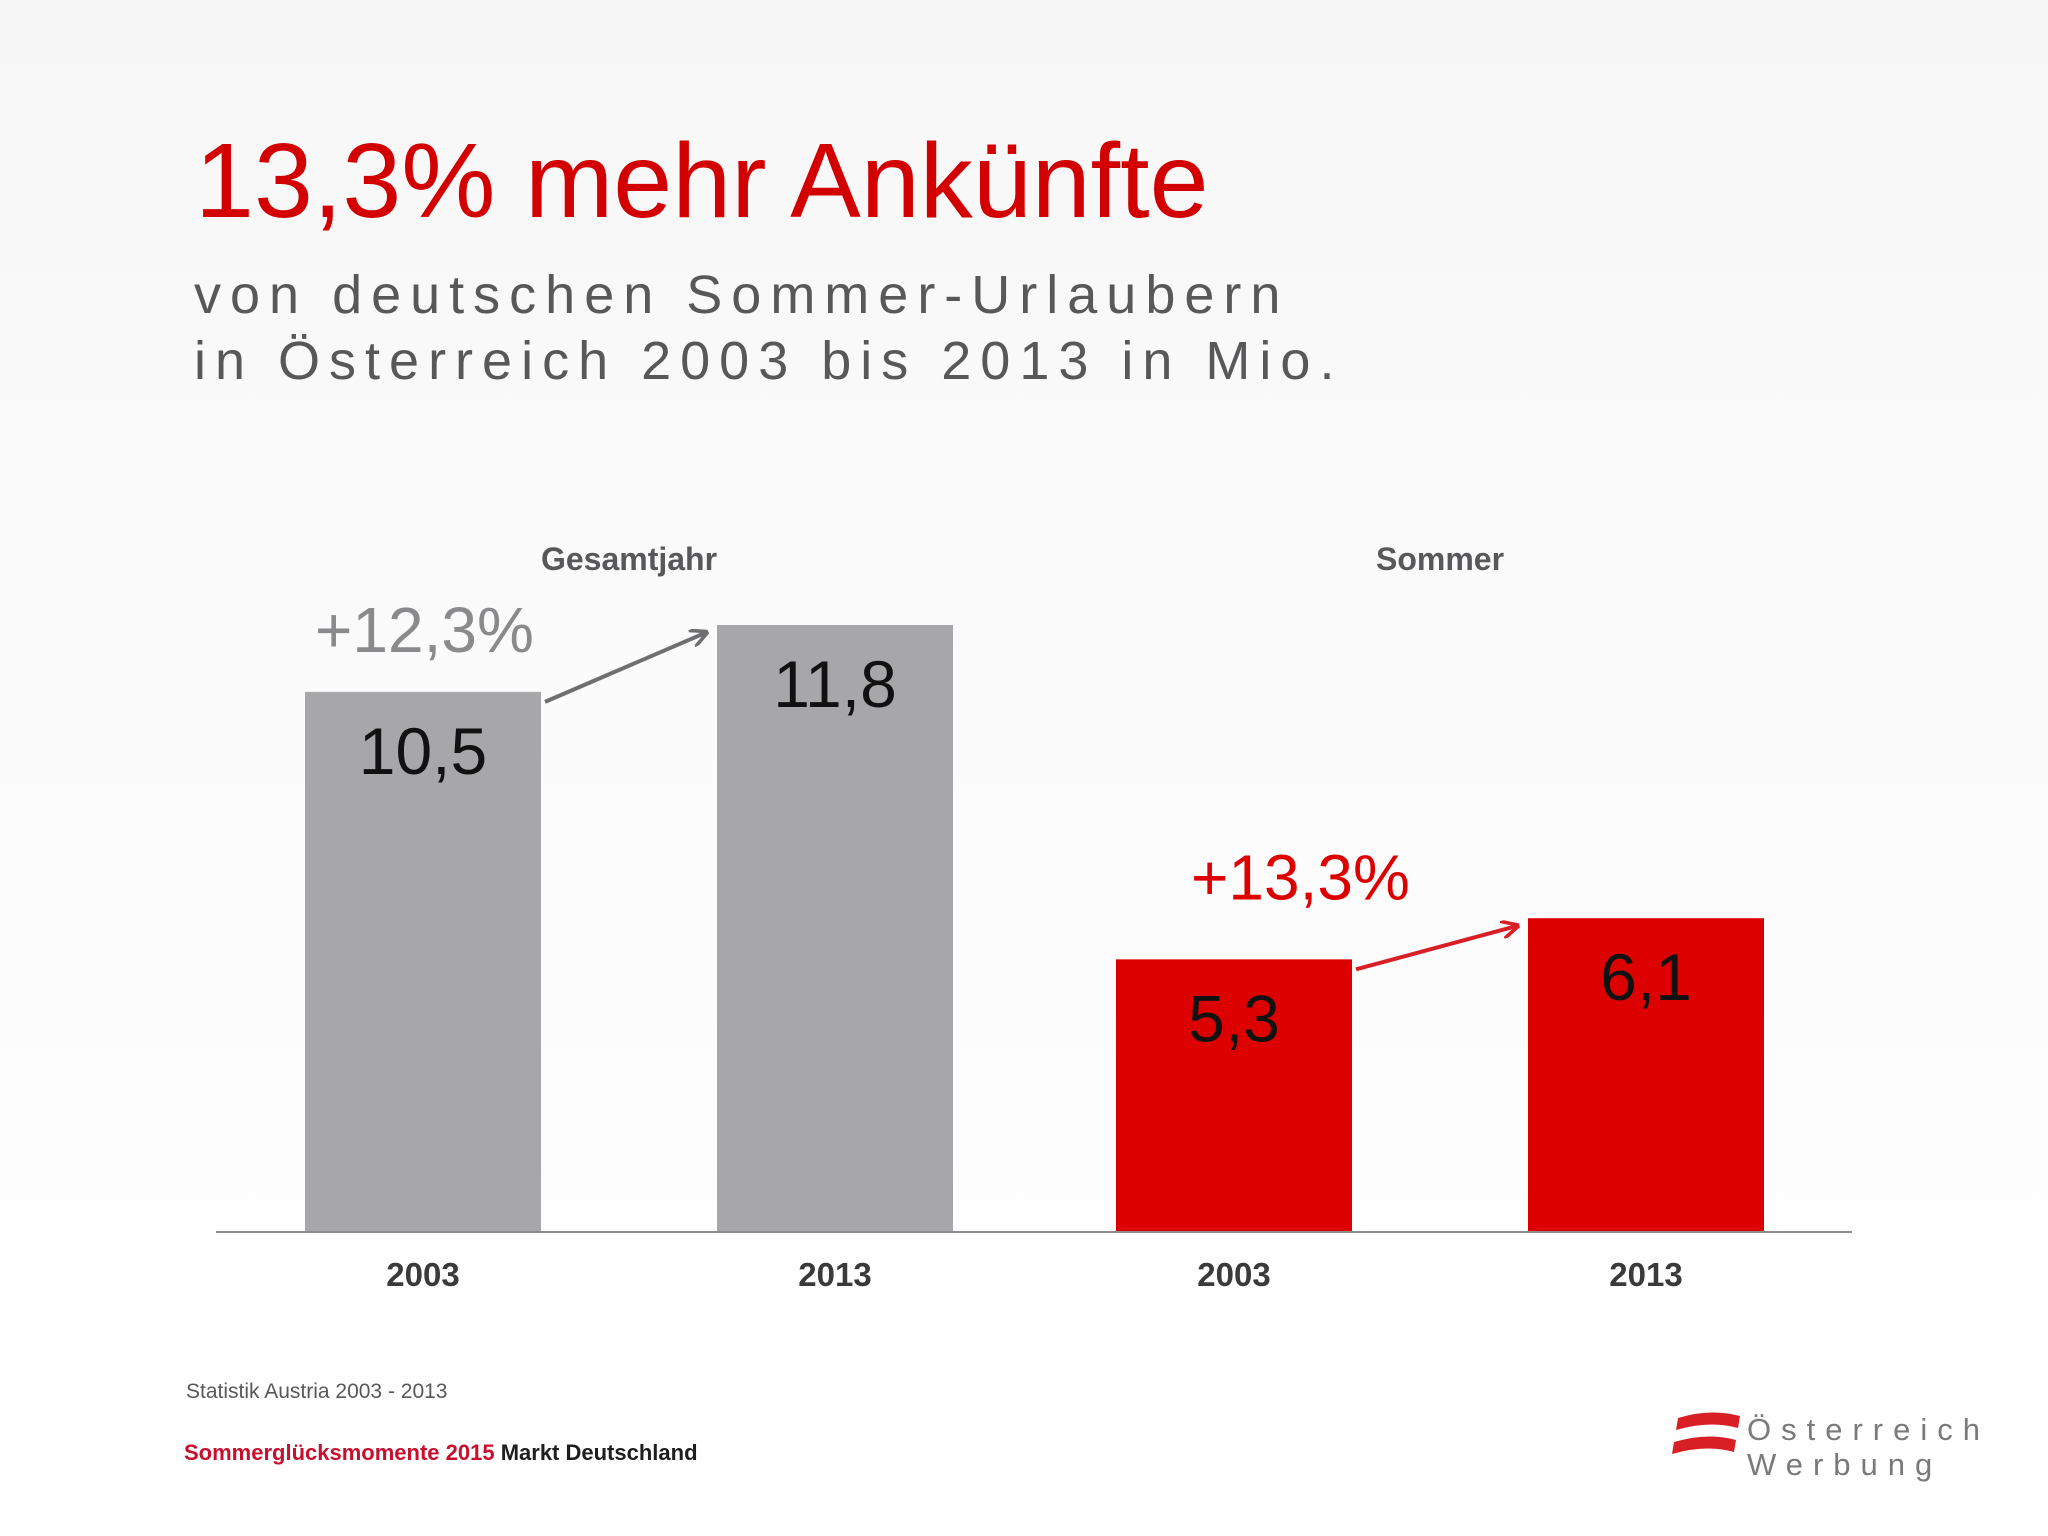 This screenshot has width=2048, height=1536. Describe the element at coordinates (835, 928) in the screenshot. I see `bar-gesamtjahr-2013` at that location.